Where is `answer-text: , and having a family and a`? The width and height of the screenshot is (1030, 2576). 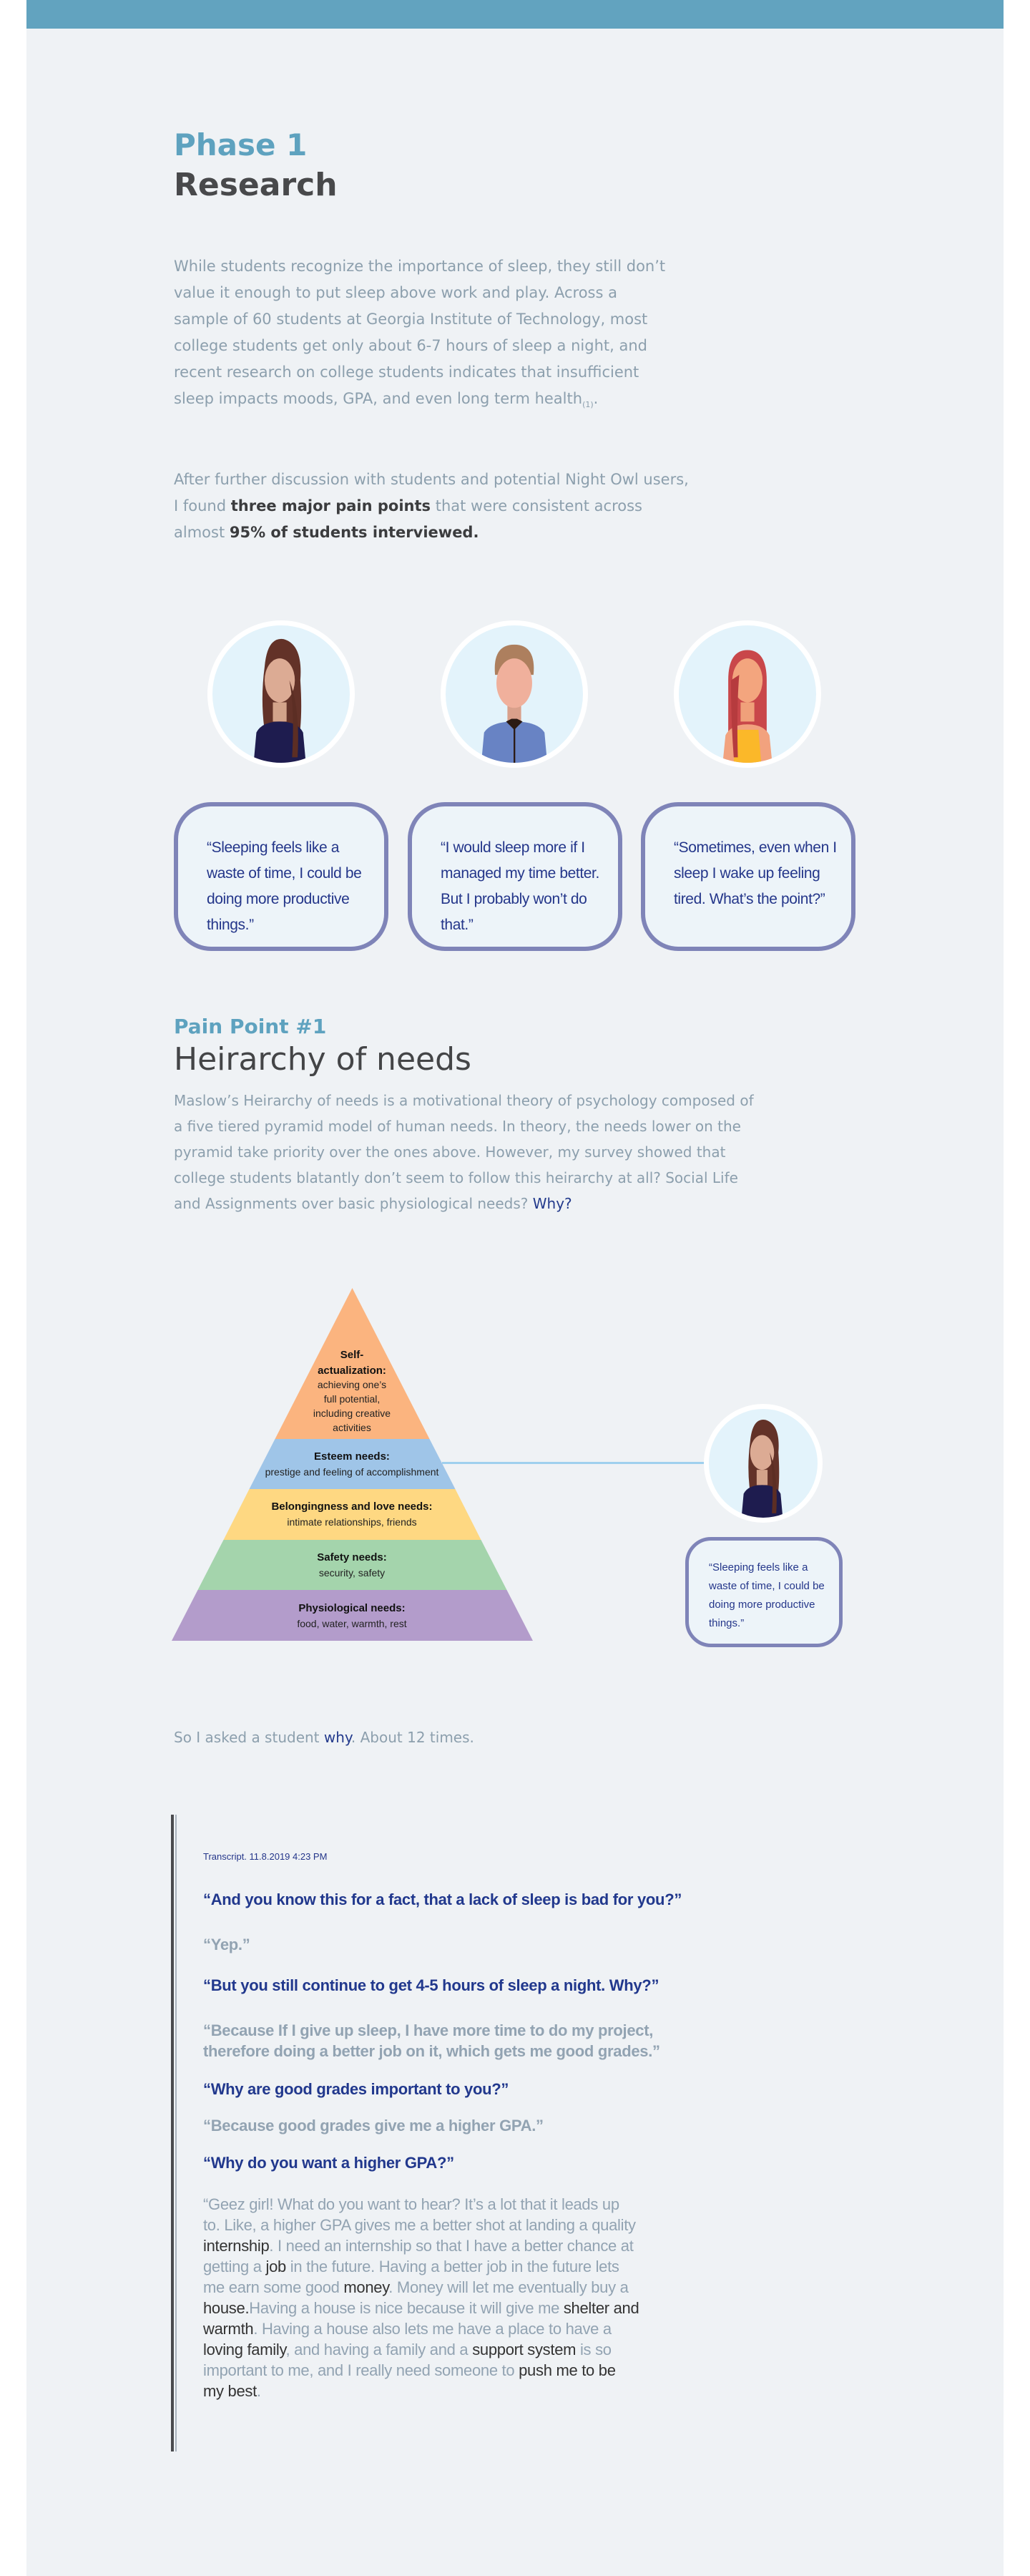
answer-text: , and having a family and a is located at coordinates (379, 2349).